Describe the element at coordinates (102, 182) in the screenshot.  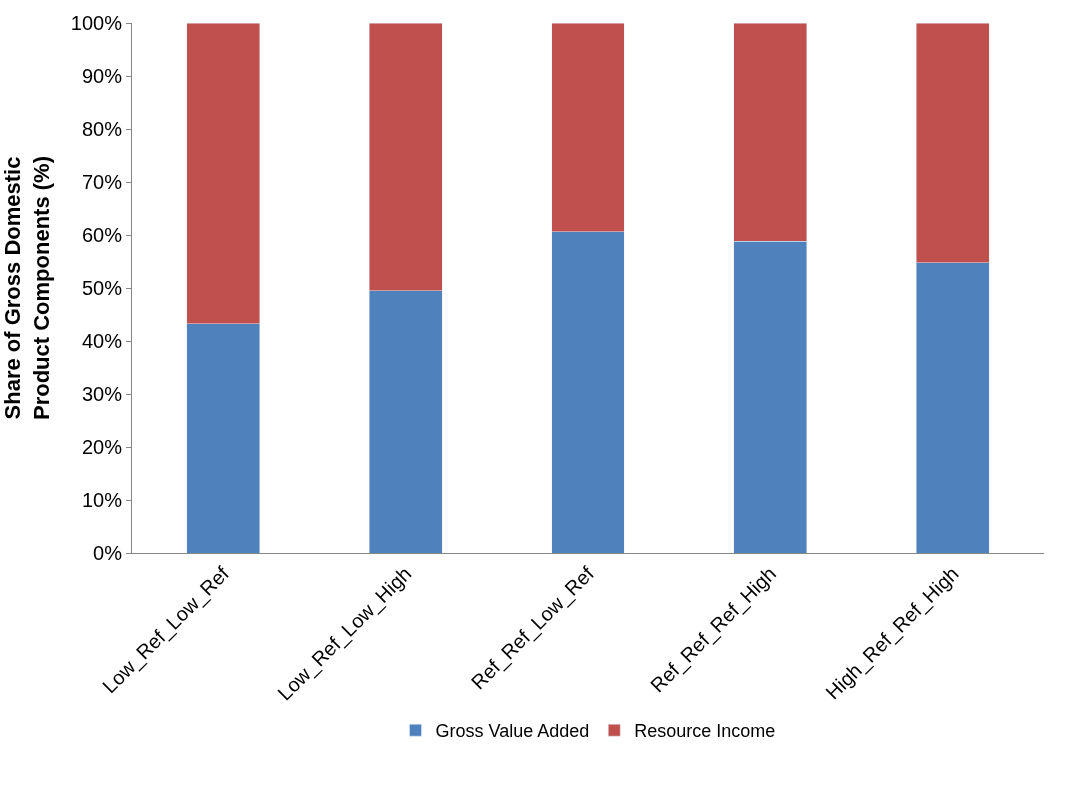
I see `y-tick-label: 70%` at that location.